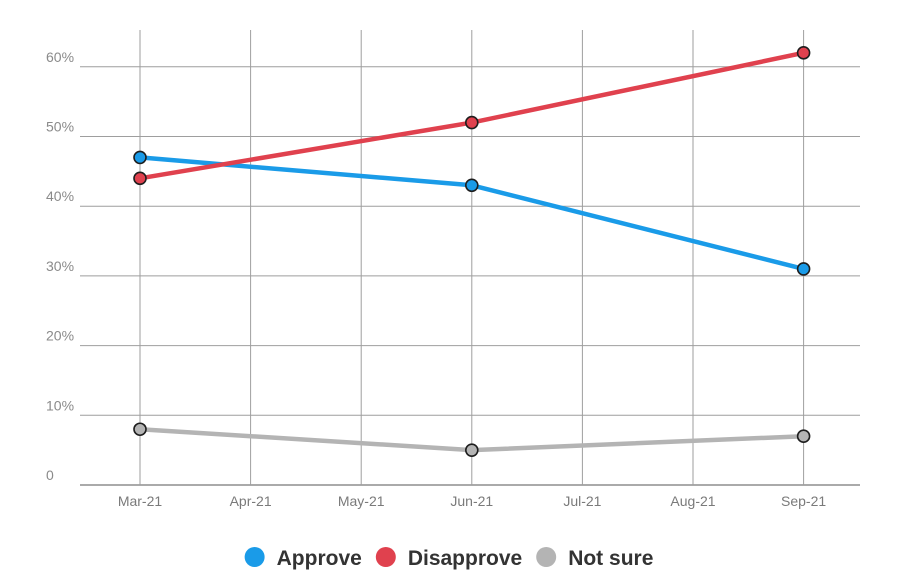 Image resolution: width=898 pixels, height=586 pixels. I want to click on y-tick-label: 50%, so click(60, 127).